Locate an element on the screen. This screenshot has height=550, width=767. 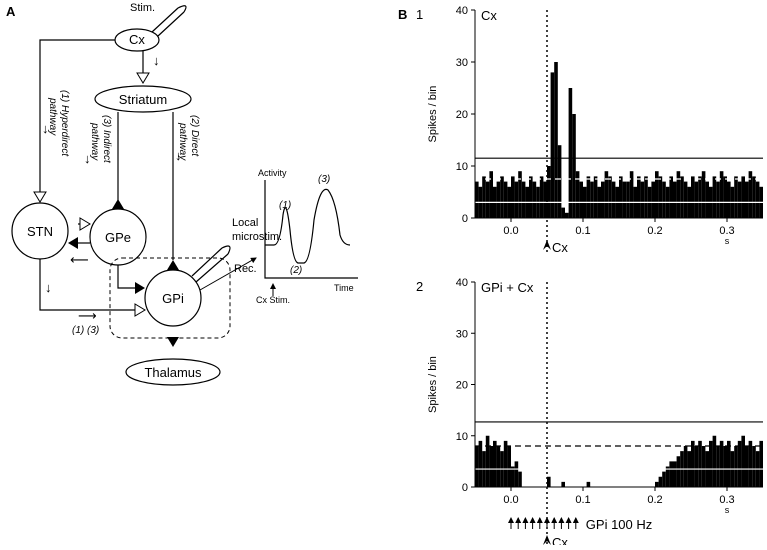
stn-label: STN is located at coordinates (40, 231).